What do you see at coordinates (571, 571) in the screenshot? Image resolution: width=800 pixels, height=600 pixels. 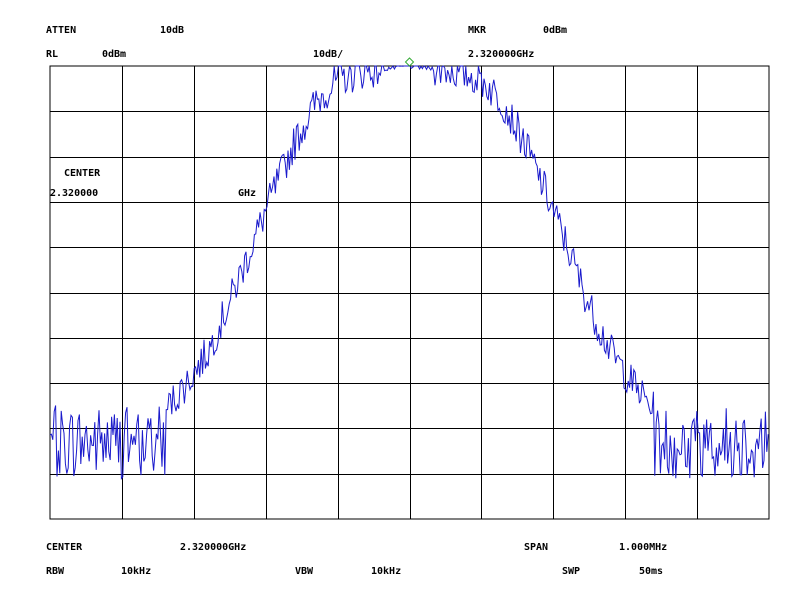 I see `sweep-label: SWP` at bounding box center [571, 571].